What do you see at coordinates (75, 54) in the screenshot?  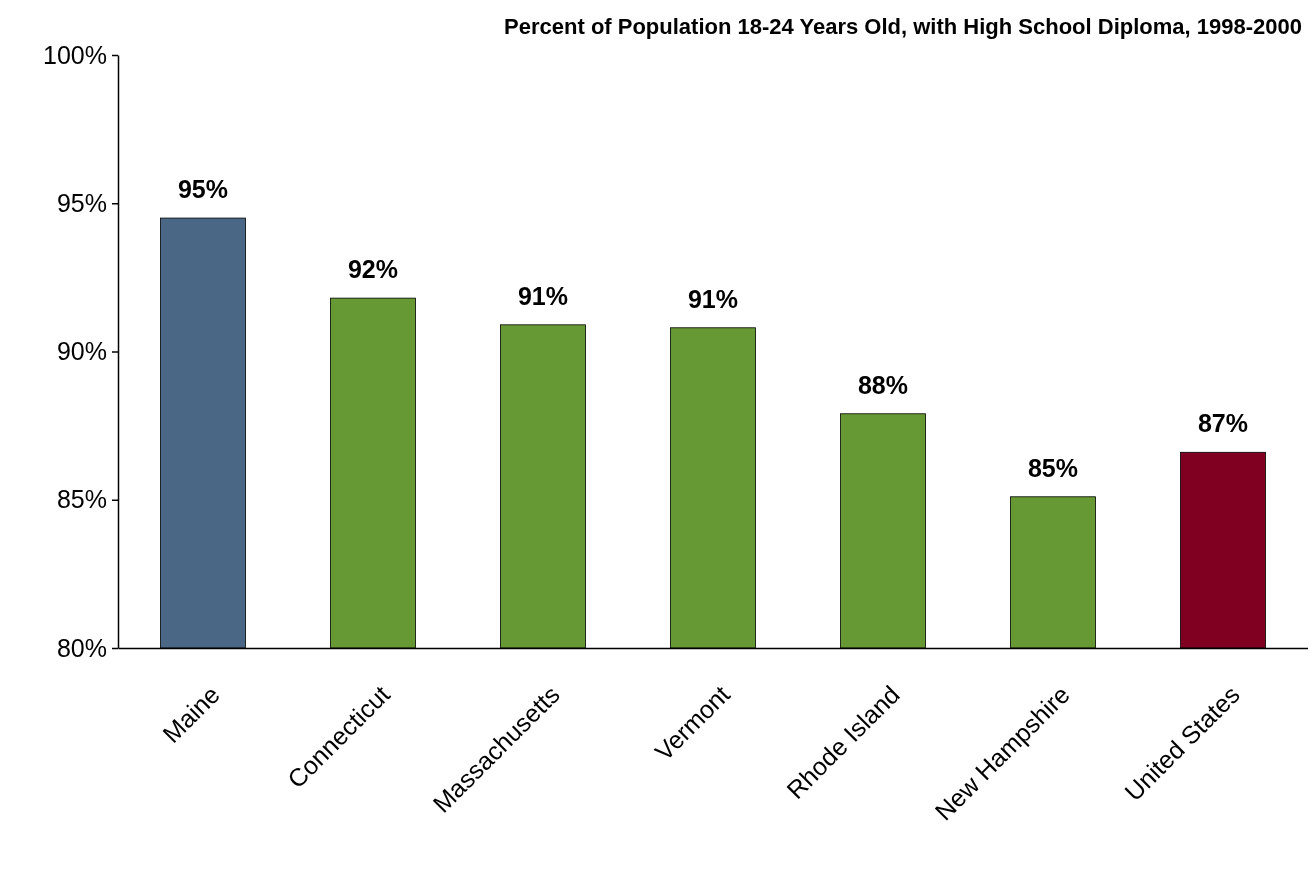 I see `y-tick-label: 100%` at bounding box center [75, 54].